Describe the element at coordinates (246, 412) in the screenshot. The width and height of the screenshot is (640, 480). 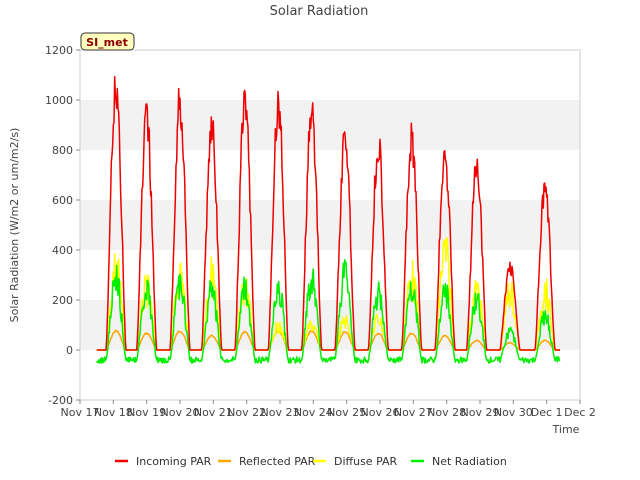
I see `x-tick-label: Nov 22` at that location.